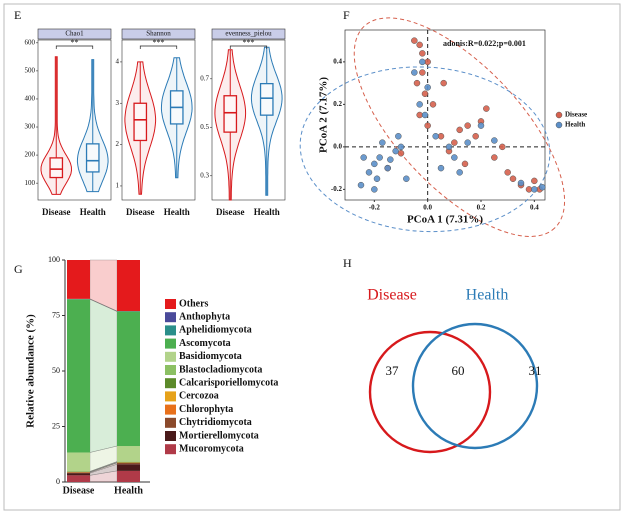 The image size is (625, 516). What do you see at coordinates (75, 42) in the screenshot?
I see `significance: **` at bounding box center [75, 42].